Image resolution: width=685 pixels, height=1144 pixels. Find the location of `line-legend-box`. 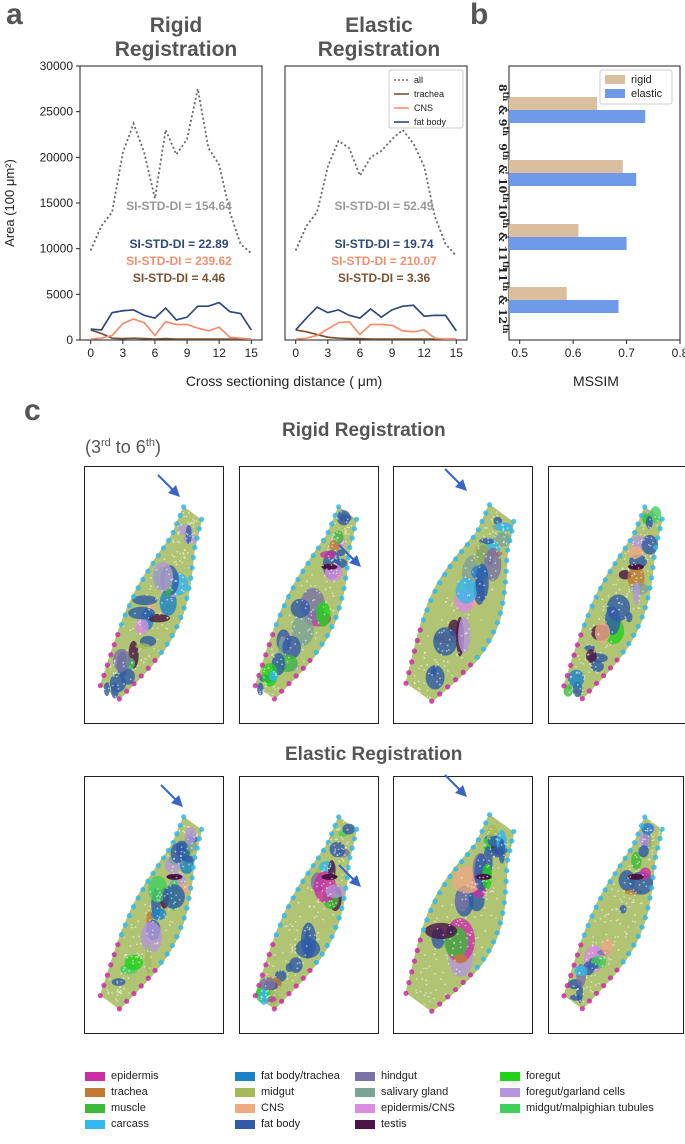

line-legend-box is located at coordinates (426, 99).